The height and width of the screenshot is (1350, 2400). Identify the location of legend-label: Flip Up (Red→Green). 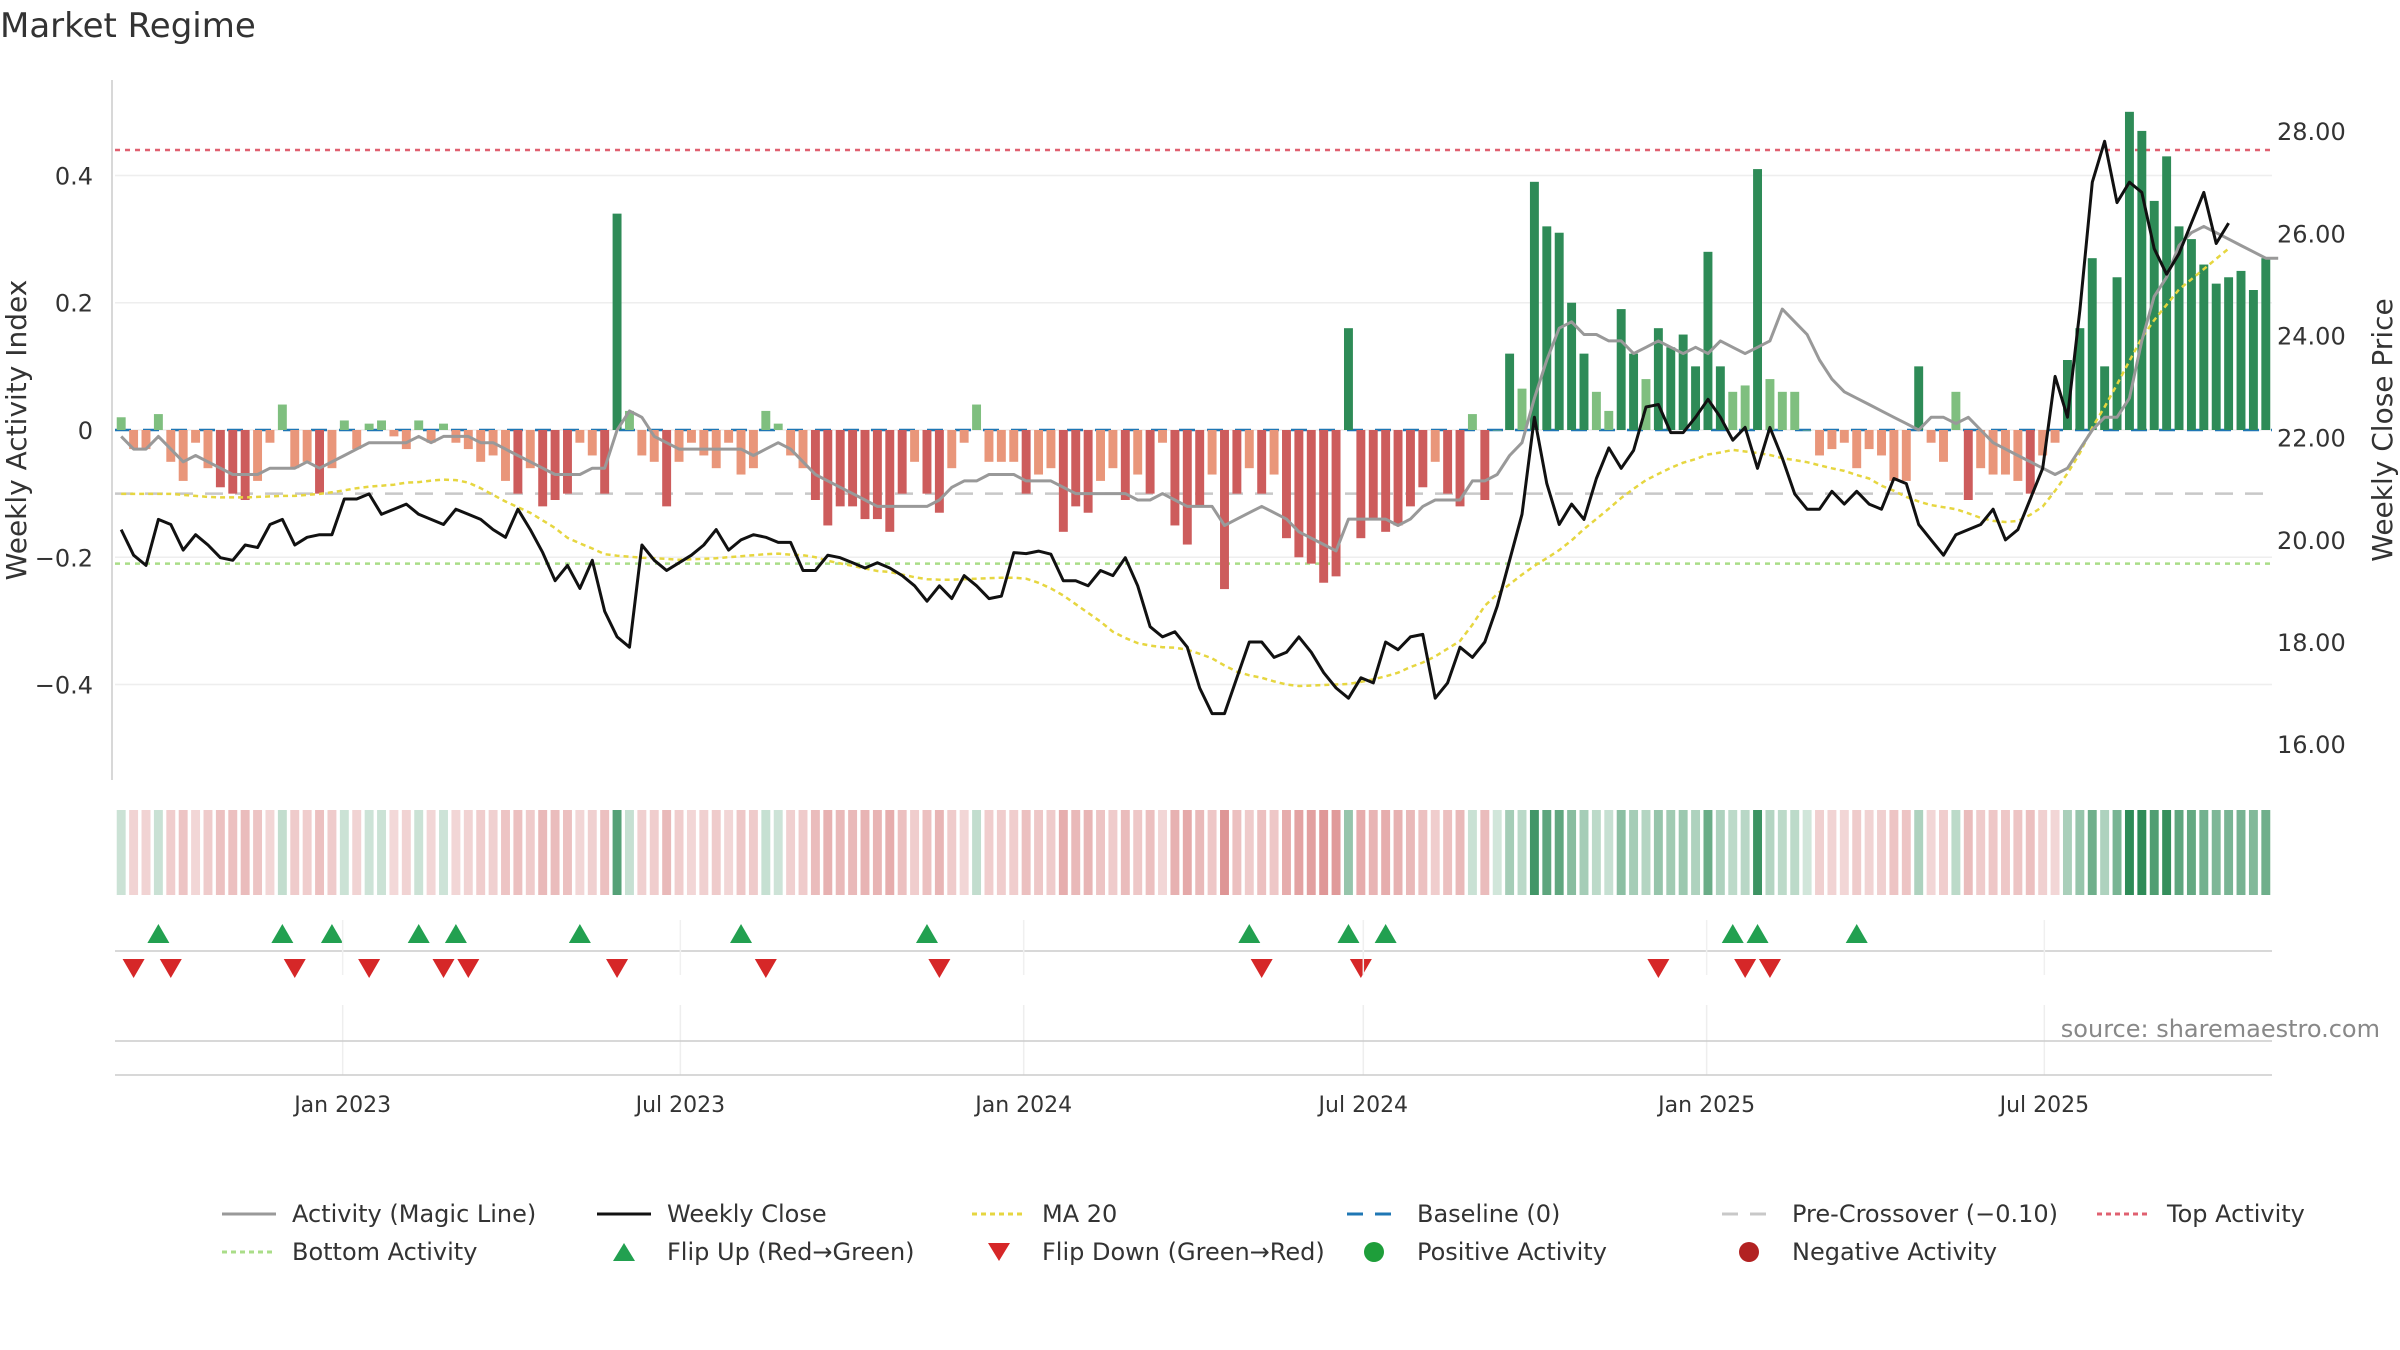
(791, 1252).